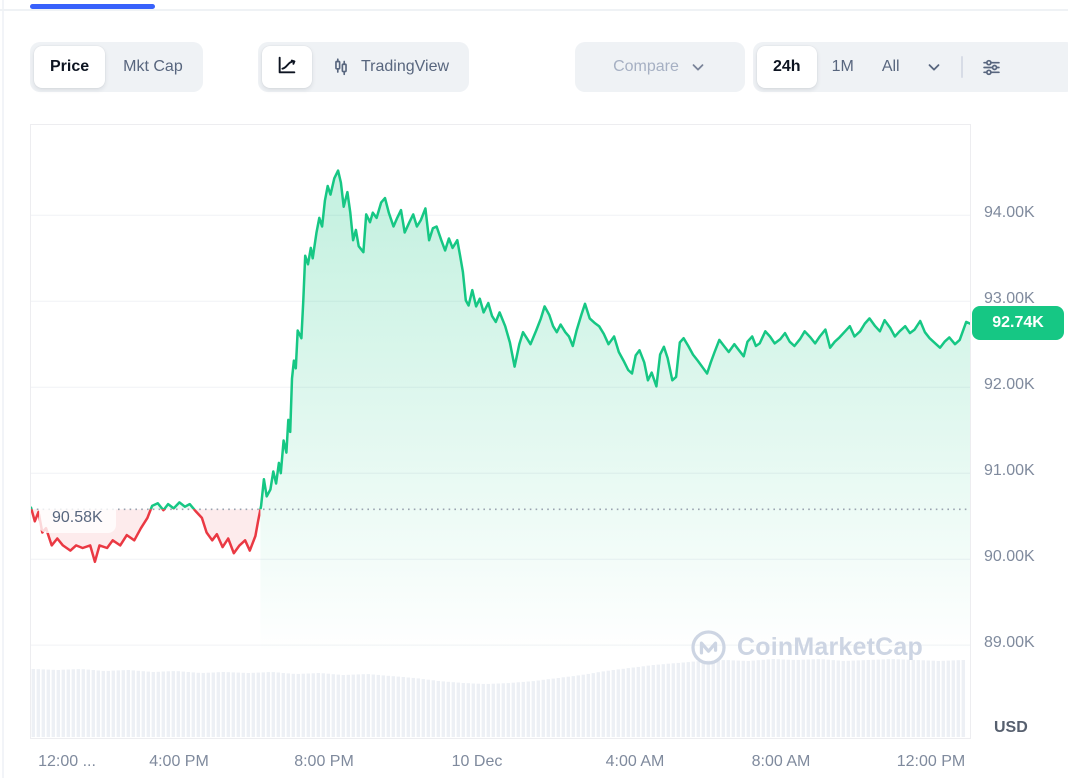  Describe the element at coordinates (646, 66) in the screenshot. I see `compare-label: Compare` at that location.